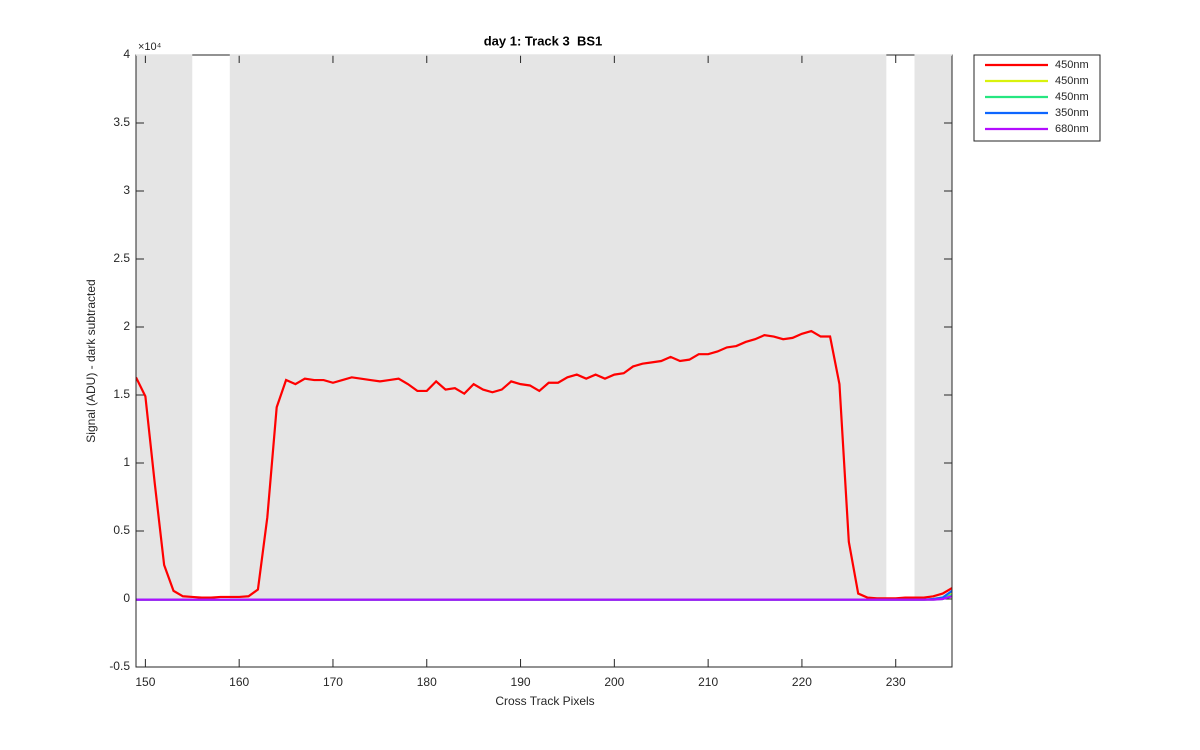  I want to click on x-tick-label: 220, so click(802, 682).